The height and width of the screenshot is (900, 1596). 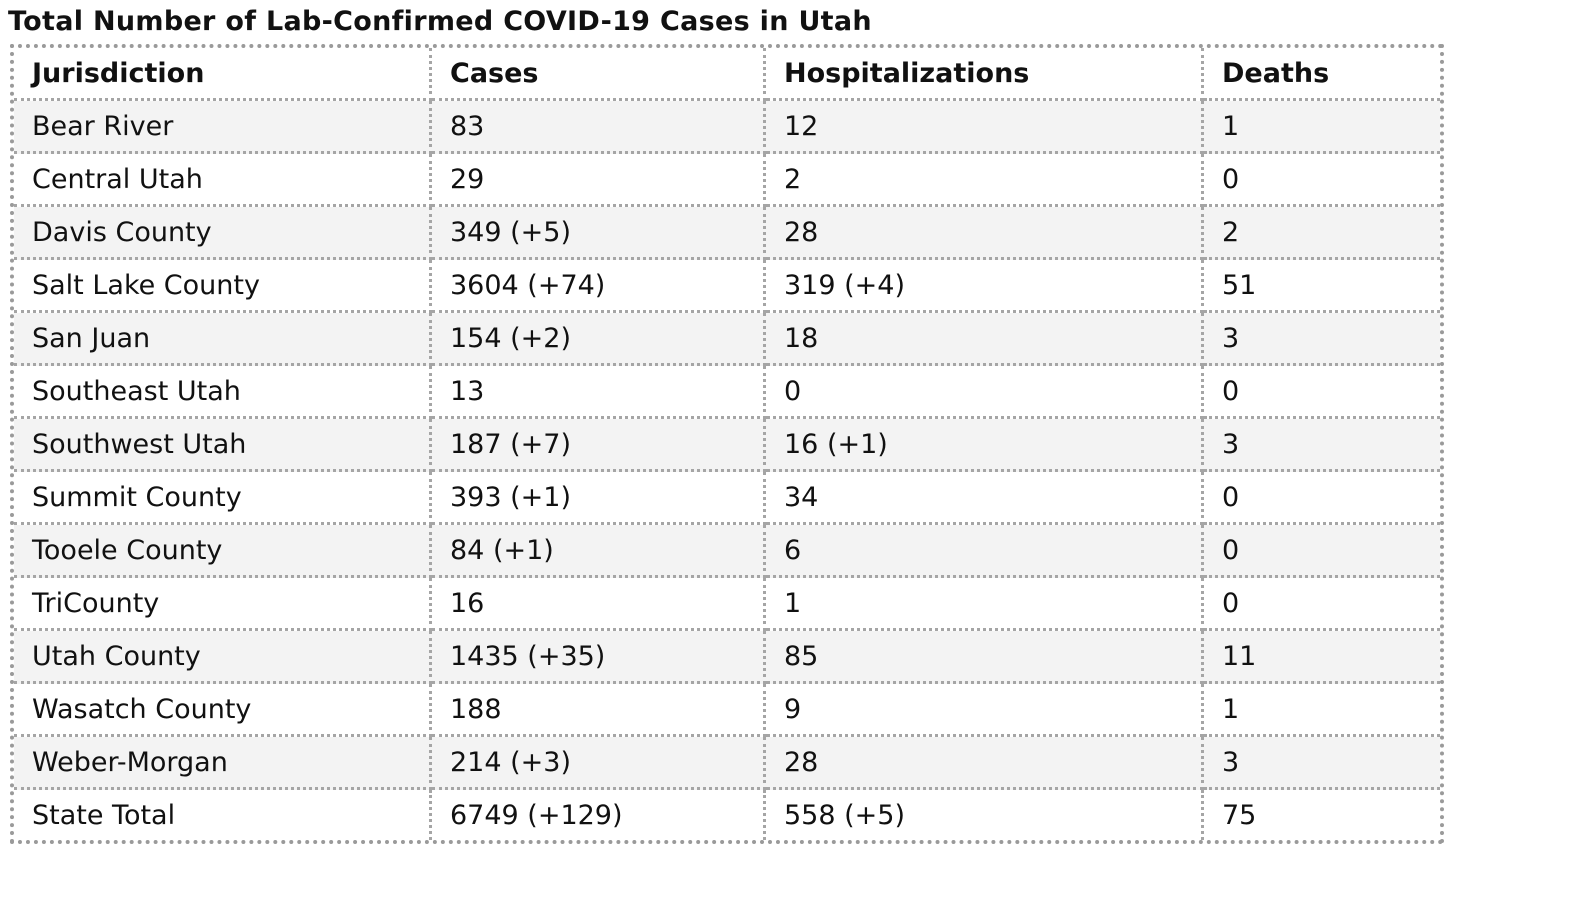 What do you see at coordinates (223, 233) in the screenshot?
I see `table-cell: Davis County` at bounding box center [223, 233].